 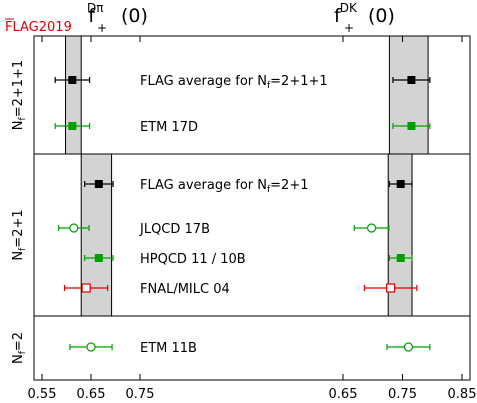 I want to click on entry-label-rest: =2+1+1, so click(x=299, y=81).